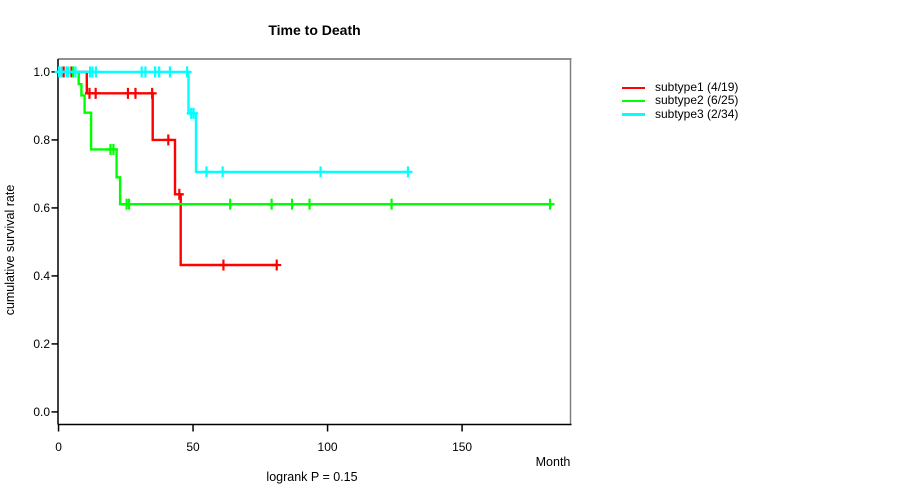 The image size is (900, 500). Describe the element at coordinates (41, 344) in the screenshot. I see `y-tick-label: 0.2` at that location.